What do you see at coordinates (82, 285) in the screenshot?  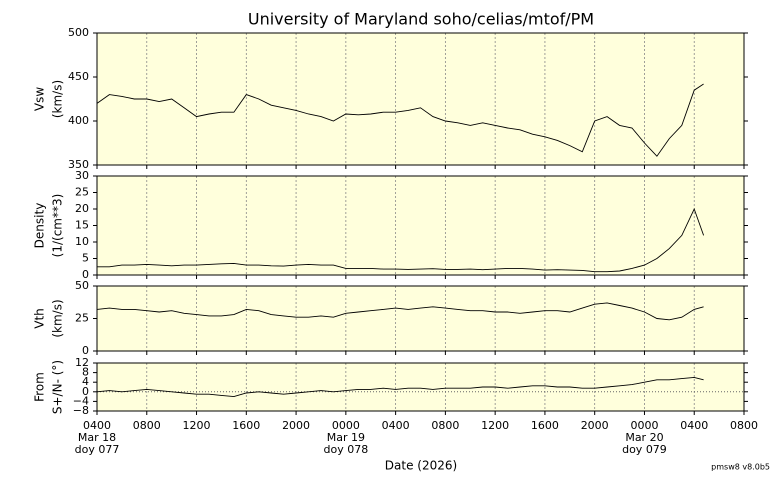 I see `y-tick-label: 50` at bounding box center [82, 285].